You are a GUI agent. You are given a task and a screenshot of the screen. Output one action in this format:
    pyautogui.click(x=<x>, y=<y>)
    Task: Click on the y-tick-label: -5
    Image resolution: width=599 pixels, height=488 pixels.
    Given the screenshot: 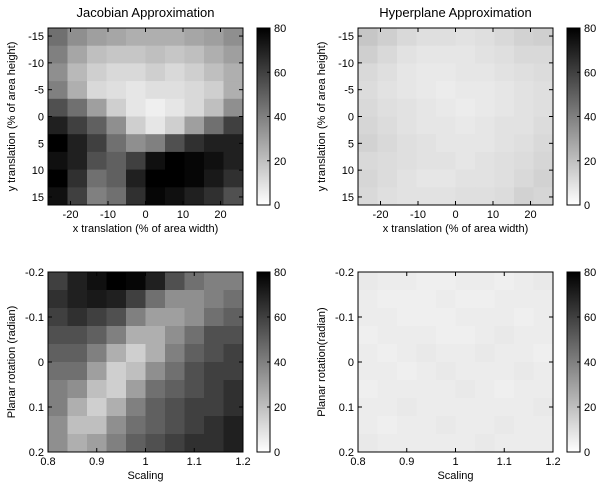 What is the action you would take?
    pyautogui.click(x=39, y=91)
    